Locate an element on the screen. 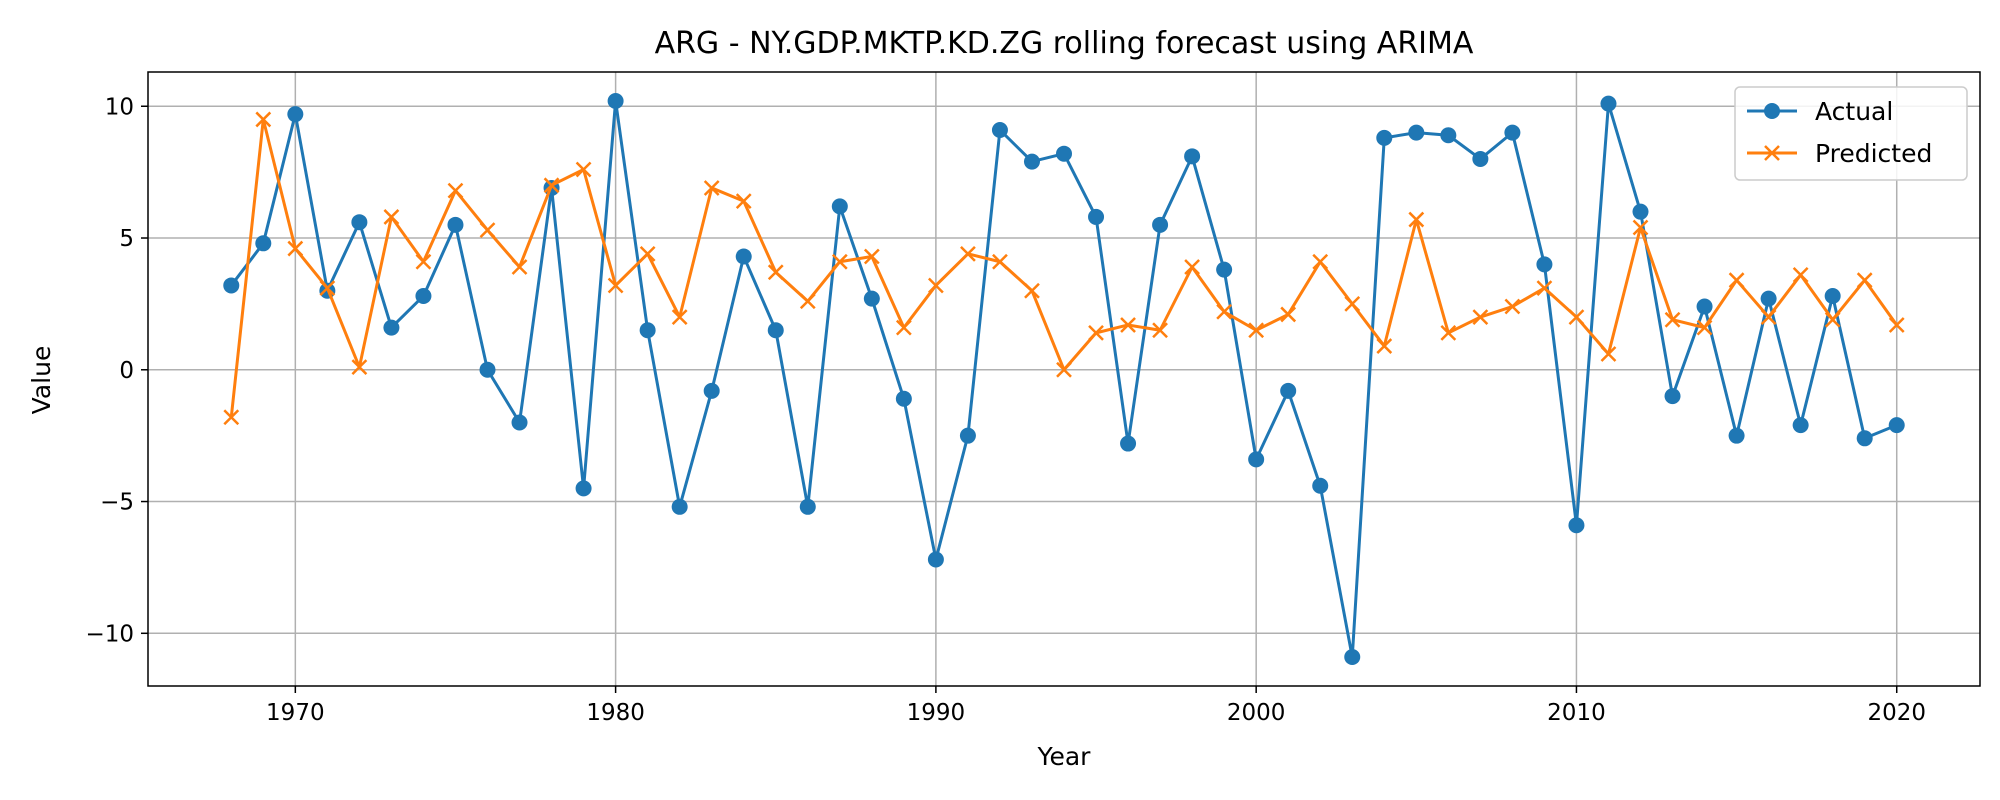  x-tick-label: 2010 is located at coordinates (1576, 713).